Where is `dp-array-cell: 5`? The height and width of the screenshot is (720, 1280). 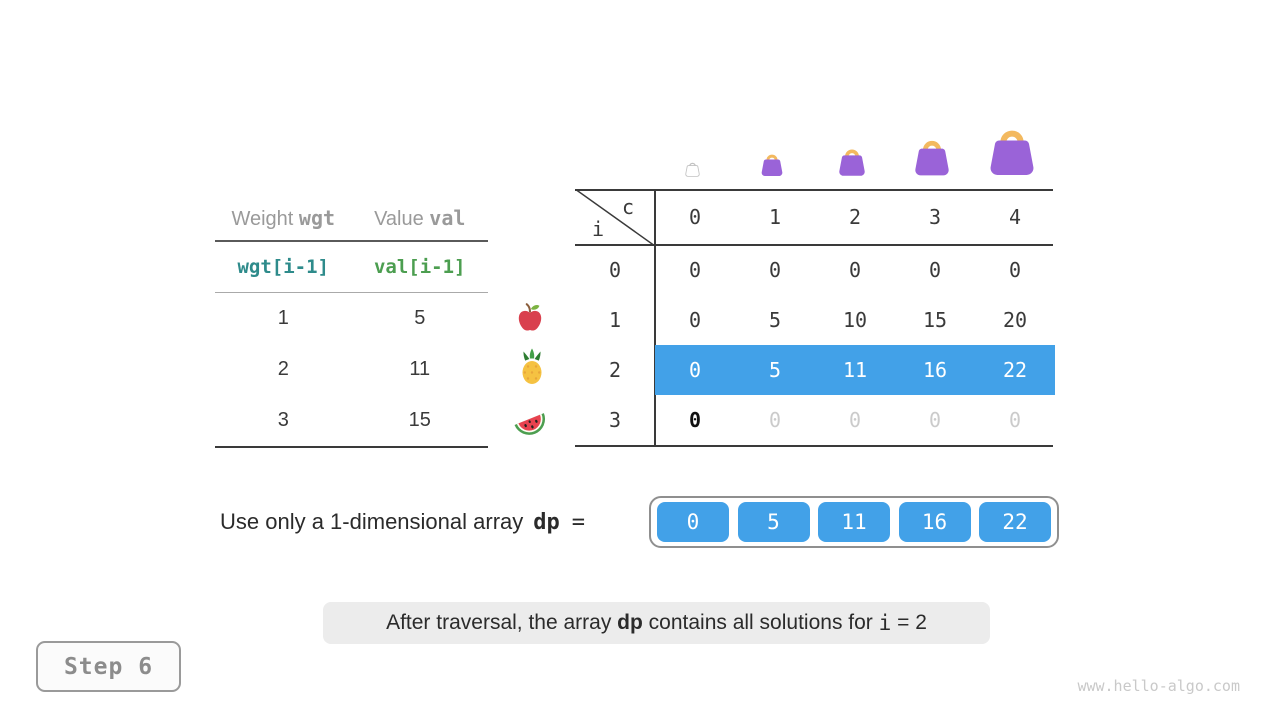 dp-array-cell: 5 is located at coordinates (773, 522).